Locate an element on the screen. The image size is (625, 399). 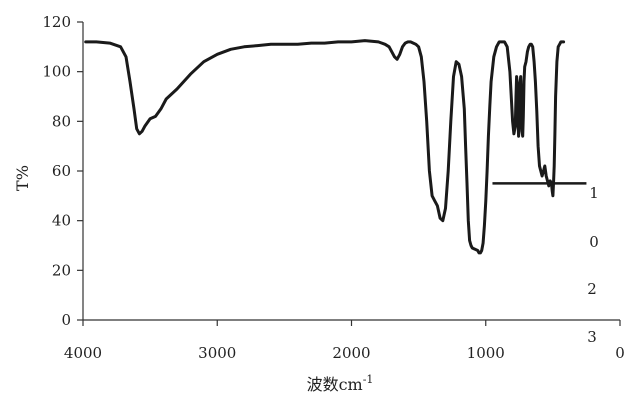
y-tick-label: 20 is located at coordinates (61, 270).